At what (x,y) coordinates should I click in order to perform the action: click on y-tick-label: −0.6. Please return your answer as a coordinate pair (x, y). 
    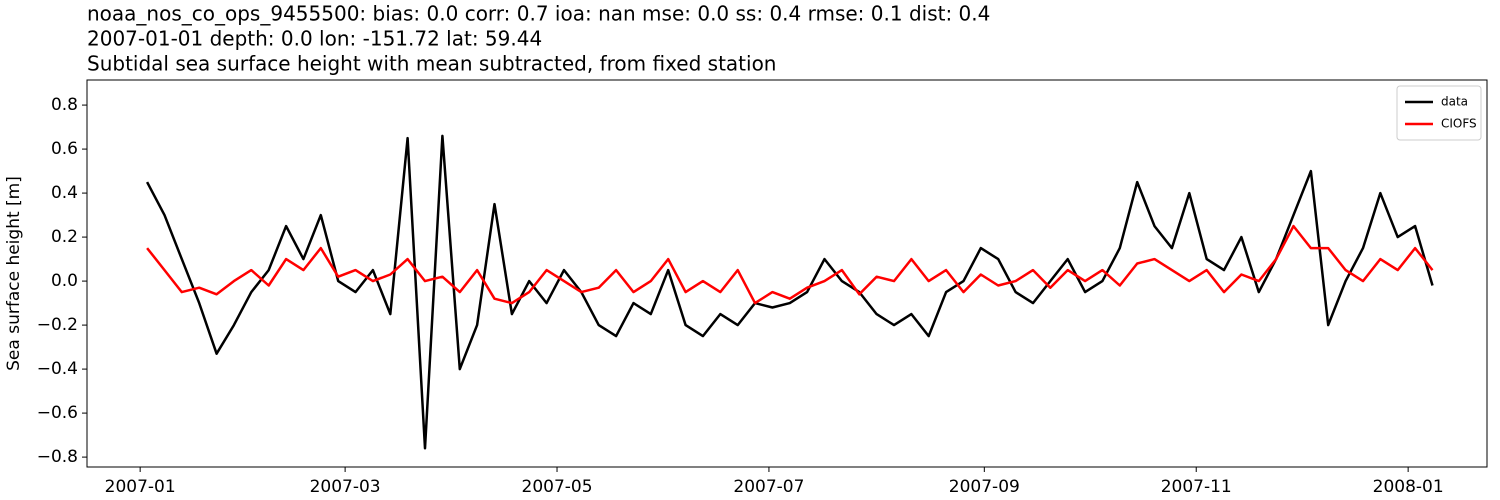
    Looking at the image, I should click on (57, 413).